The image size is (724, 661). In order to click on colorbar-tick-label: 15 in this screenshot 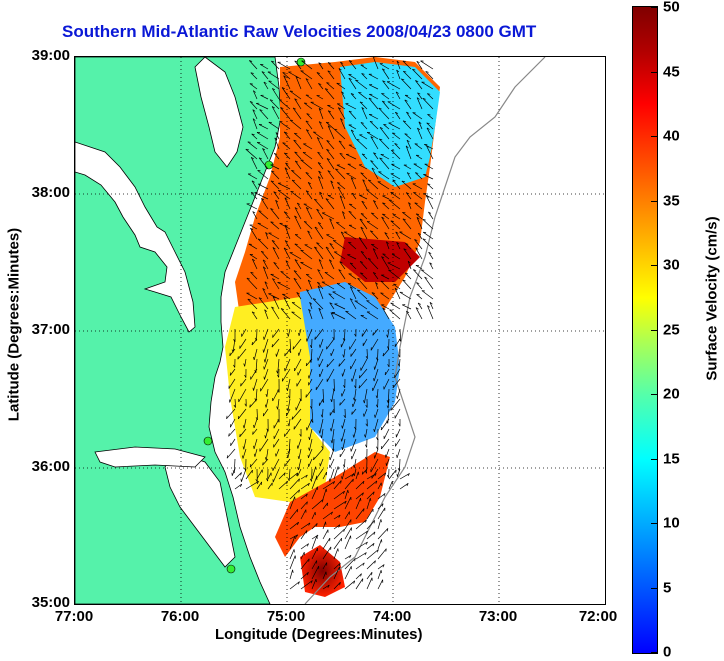, I will do `click(671, 458)`.